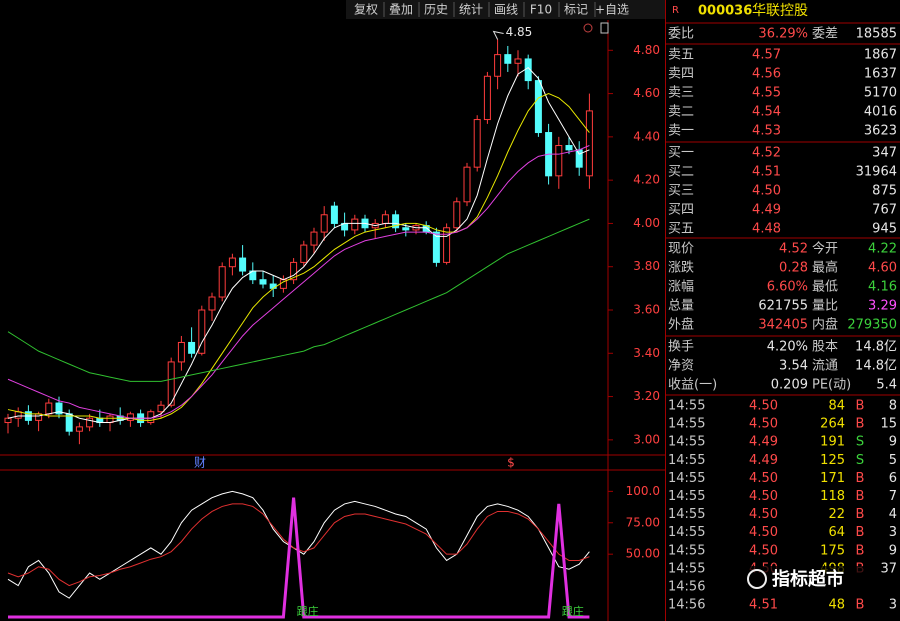 Image resolution: width=900 pixels, height=621 pixels. Describe the element at coordinates (882, 249) in the screenshot. I see `value: 4.22` at that location.